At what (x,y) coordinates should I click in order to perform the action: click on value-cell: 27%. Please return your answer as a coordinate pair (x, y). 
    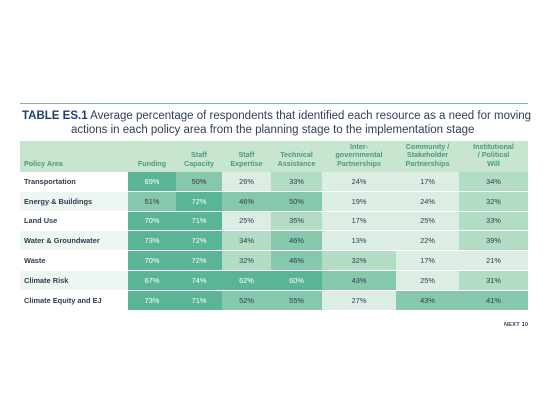
    Looking at the image, I should click on (359, 300).